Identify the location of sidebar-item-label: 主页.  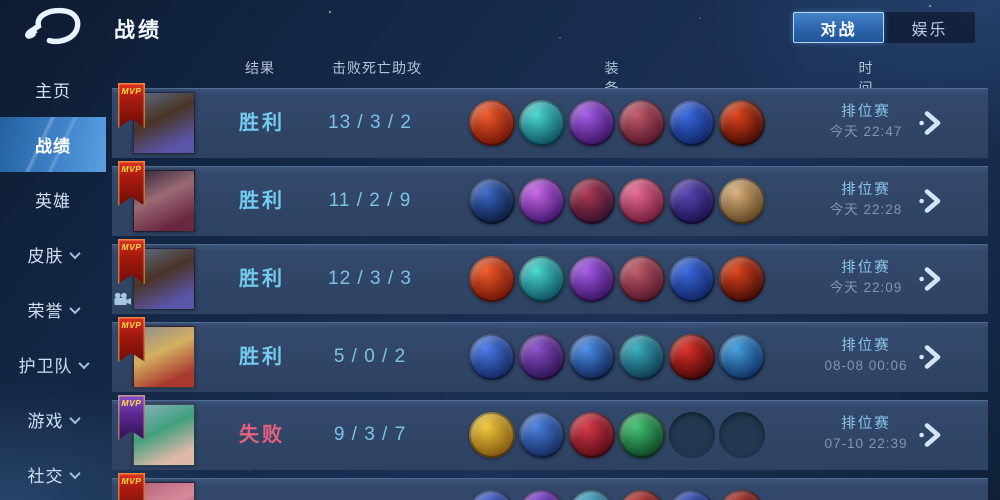
(53, 91).